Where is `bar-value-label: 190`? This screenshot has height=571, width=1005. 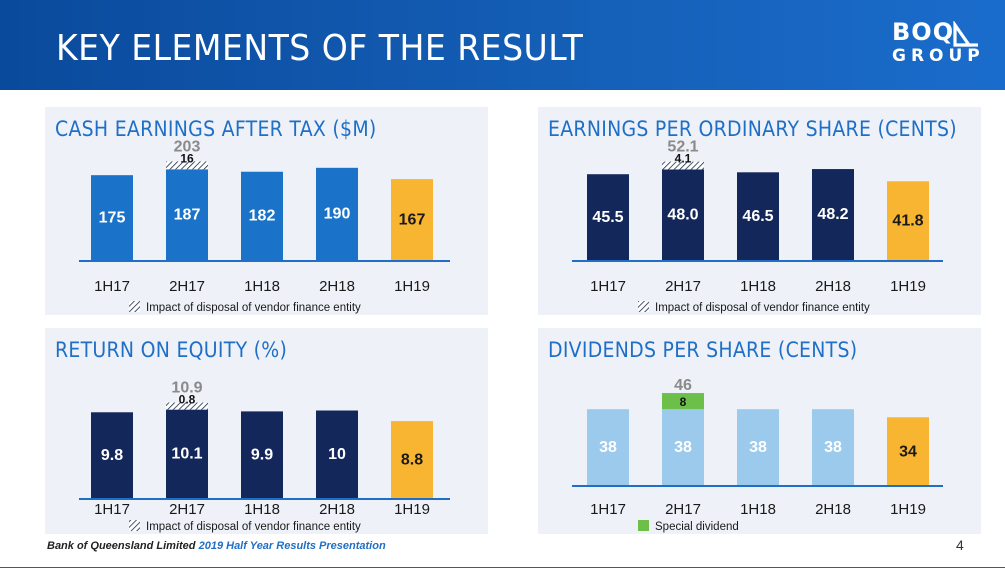
bar-value-label: 190 is located at coordinates (337, 214).